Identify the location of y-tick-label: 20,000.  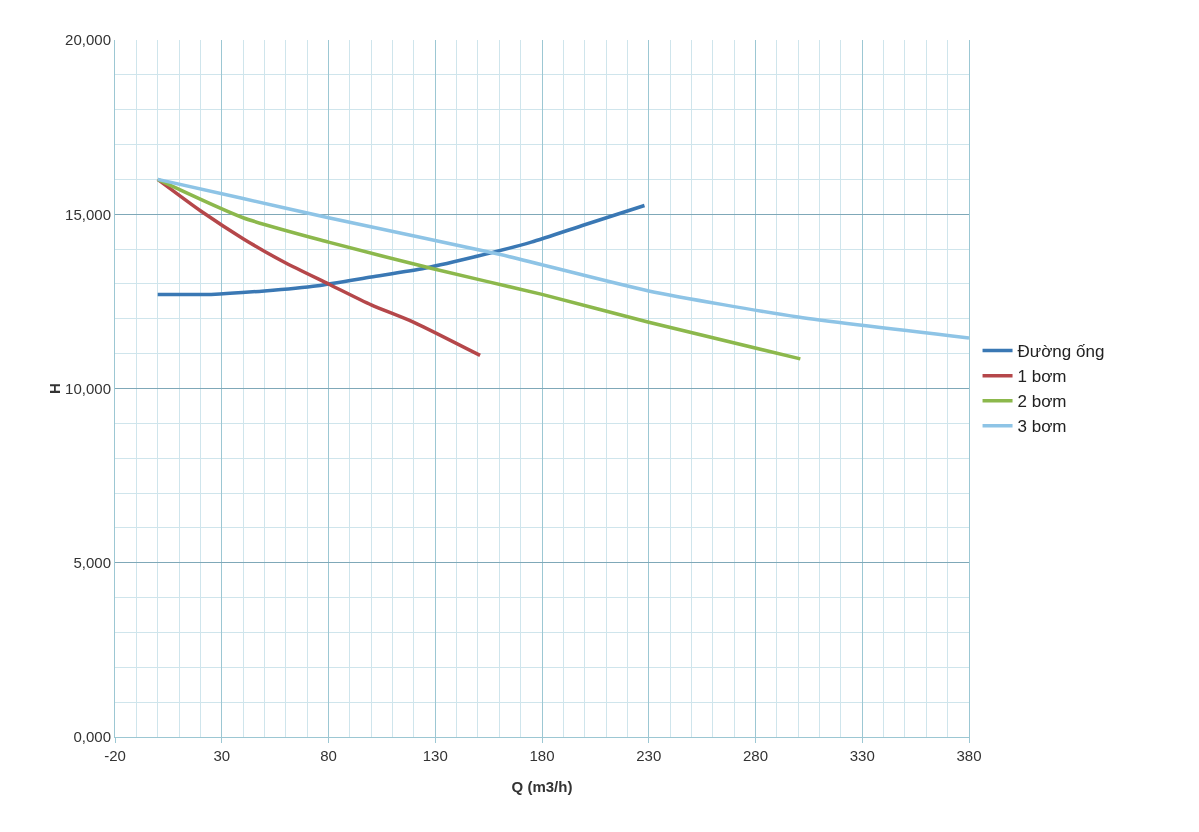
(88, 40).